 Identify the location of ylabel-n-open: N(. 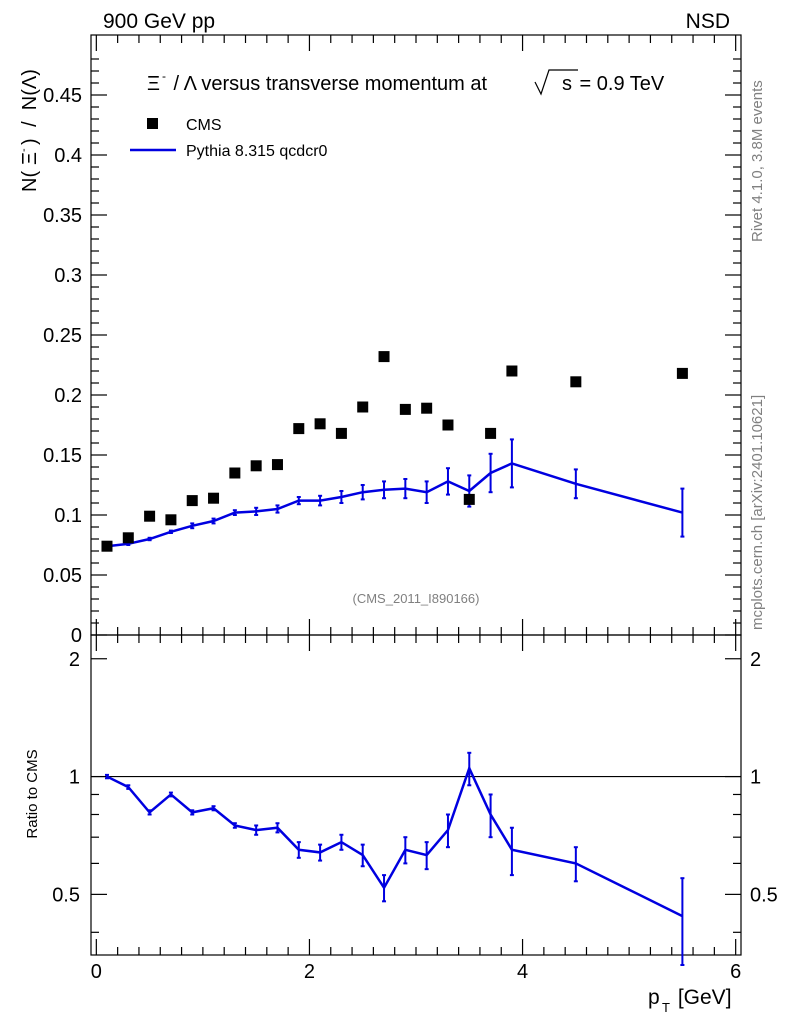
(30, 181).